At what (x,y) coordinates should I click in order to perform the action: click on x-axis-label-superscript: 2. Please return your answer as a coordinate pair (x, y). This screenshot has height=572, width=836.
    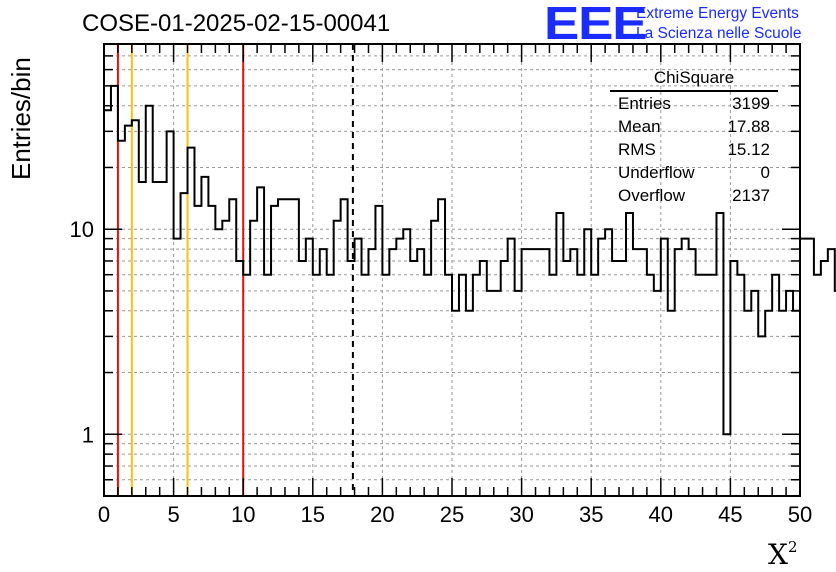
    Looking at the image, I should click on (792, 546).